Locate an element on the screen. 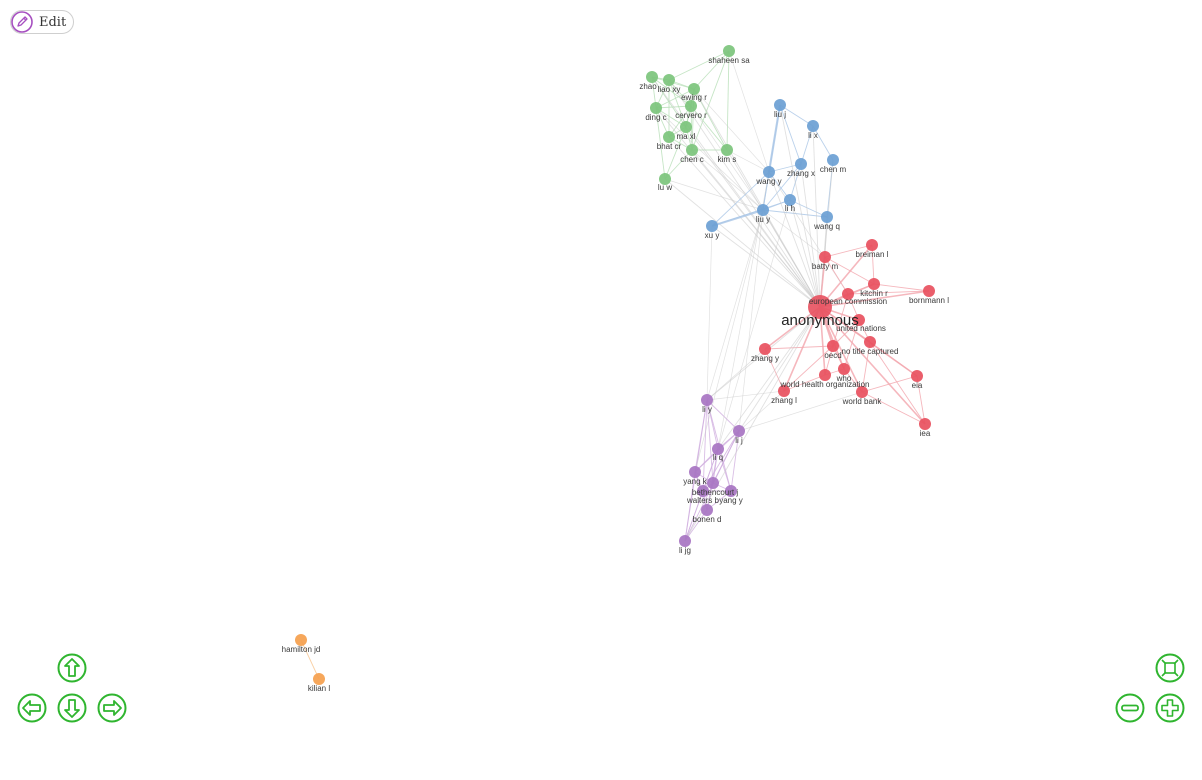  arrow-down-icon is located at coordinates (72, 708).